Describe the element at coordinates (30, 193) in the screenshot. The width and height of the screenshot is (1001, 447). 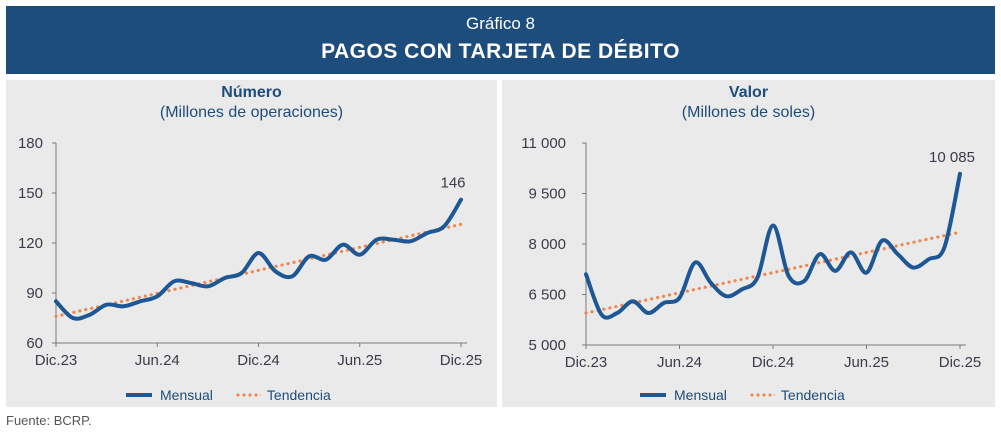
I see `y-tick-label: 150` at that location.